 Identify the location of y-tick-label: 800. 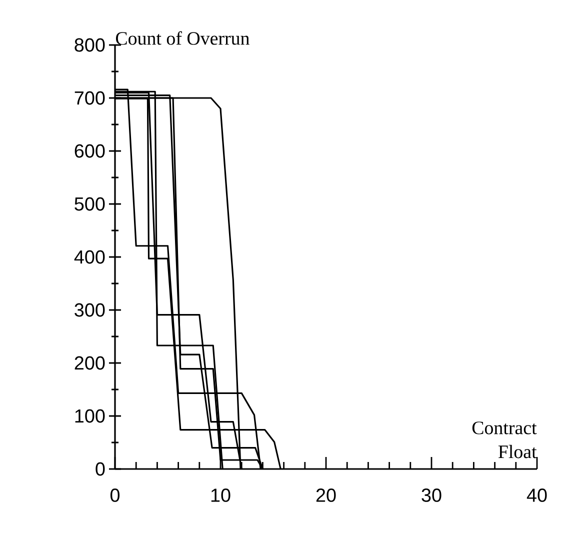
(89, 45).